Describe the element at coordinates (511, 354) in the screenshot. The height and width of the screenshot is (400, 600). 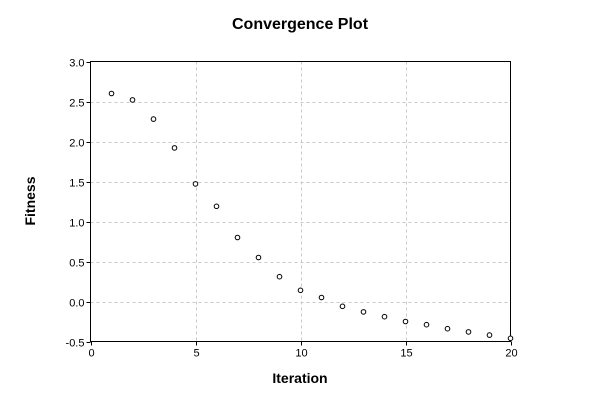
I see `x-tick-label: 20` at that location.